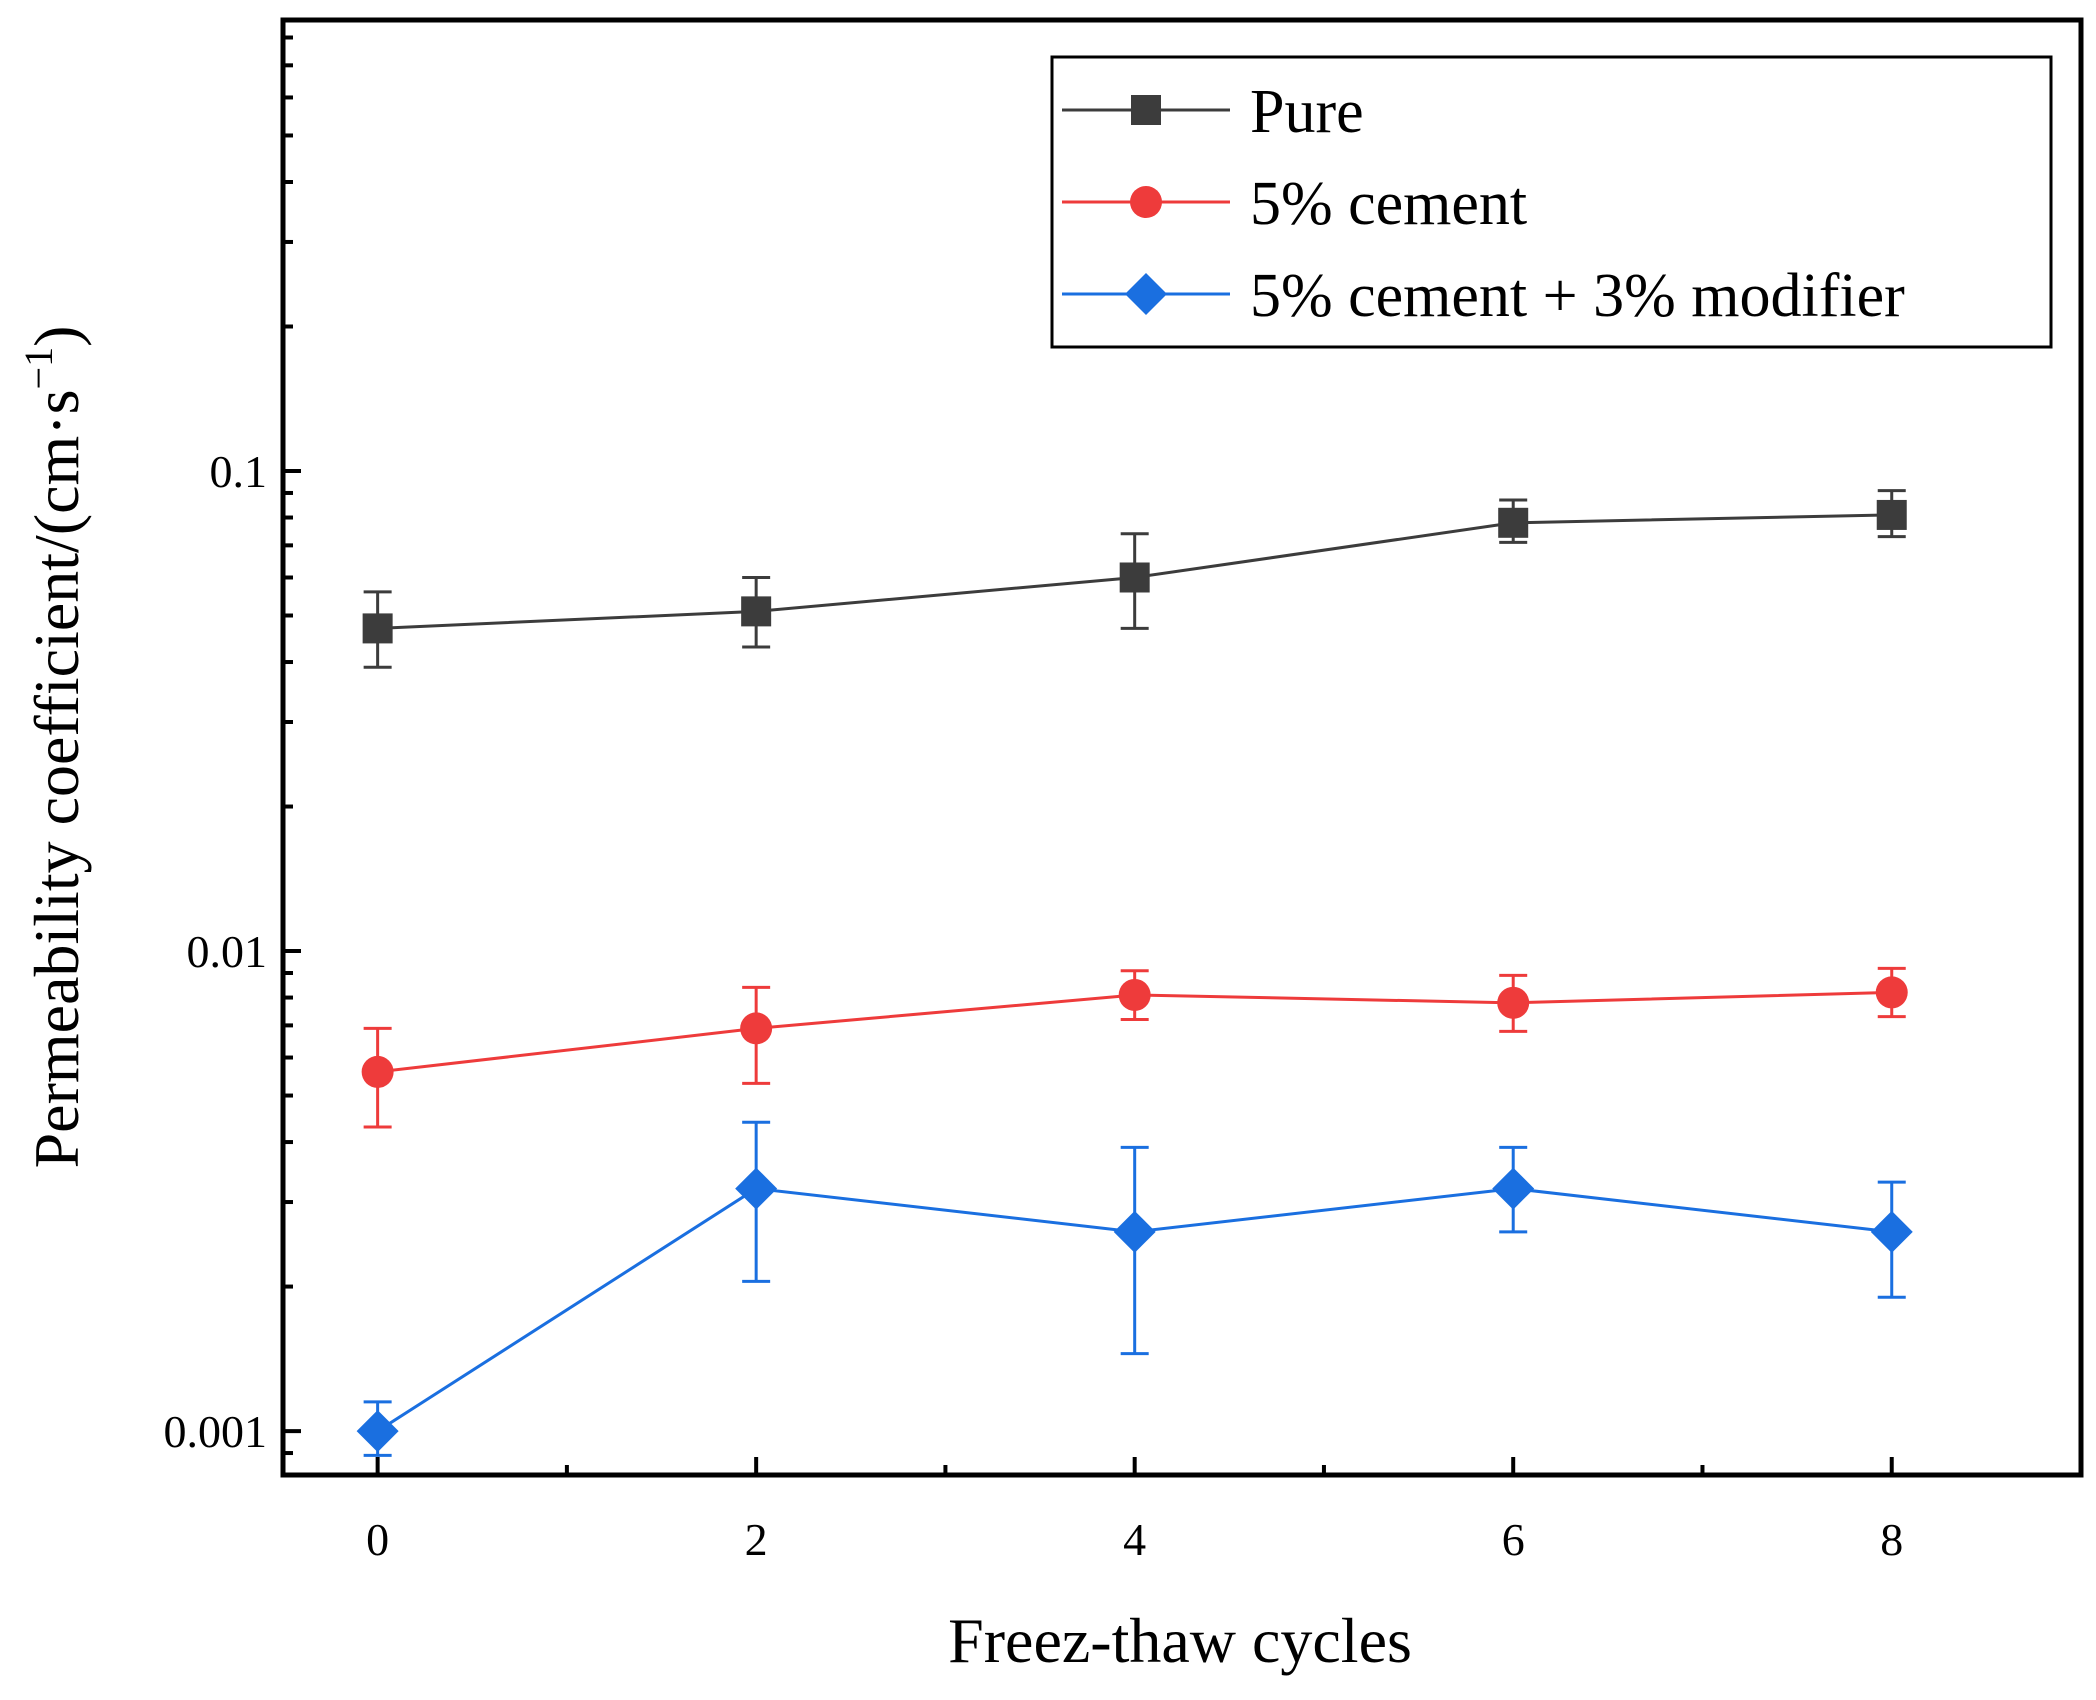  What do you see at coordinates (1180, 1640) in the screenshot?
I see `x-axis-title: Freez-thaw cycles` at bounding box center [1180, 1640].